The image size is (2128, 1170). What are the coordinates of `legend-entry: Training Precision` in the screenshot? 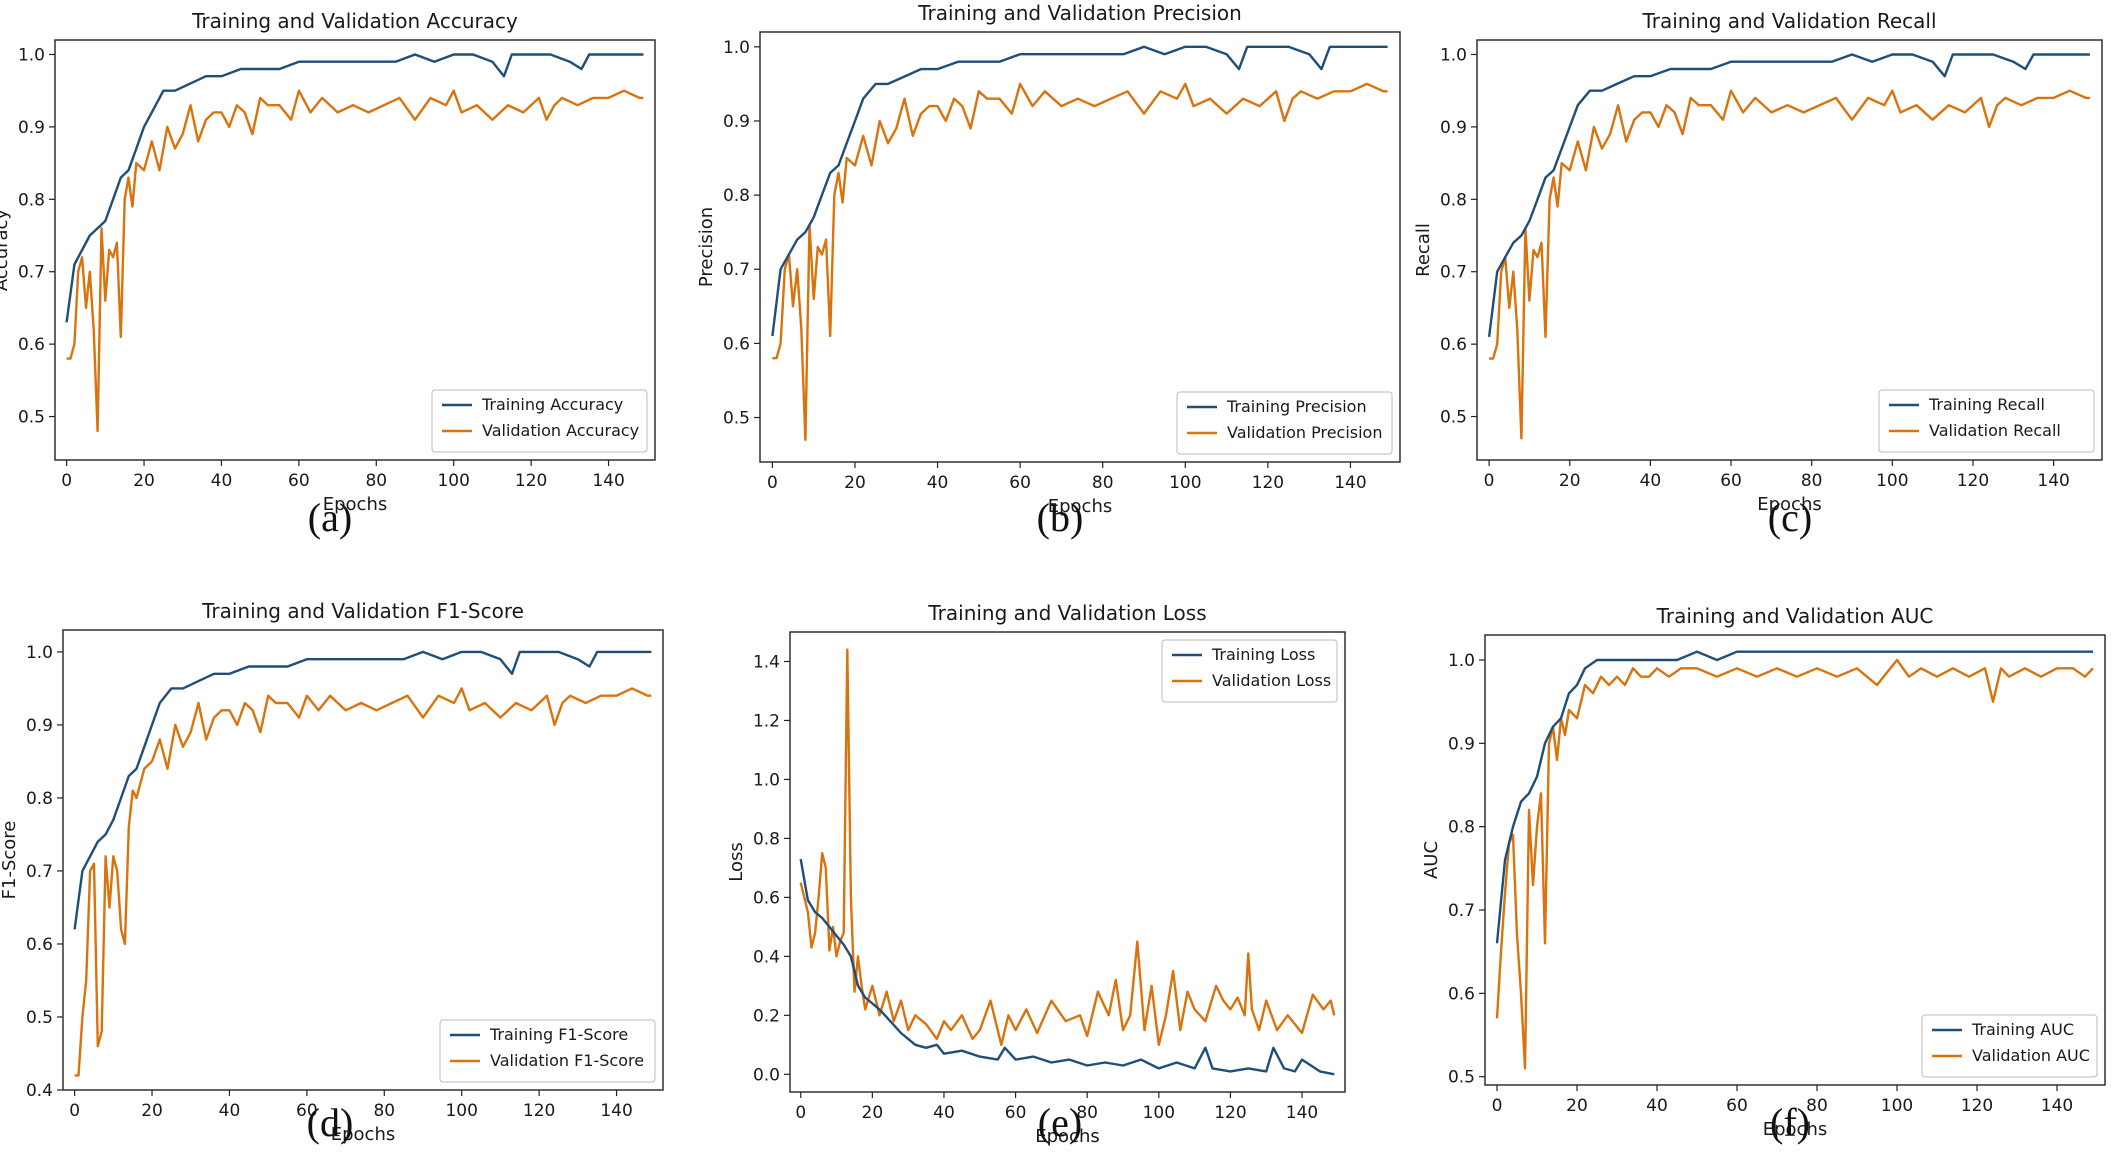 It's located at (1296, 406).